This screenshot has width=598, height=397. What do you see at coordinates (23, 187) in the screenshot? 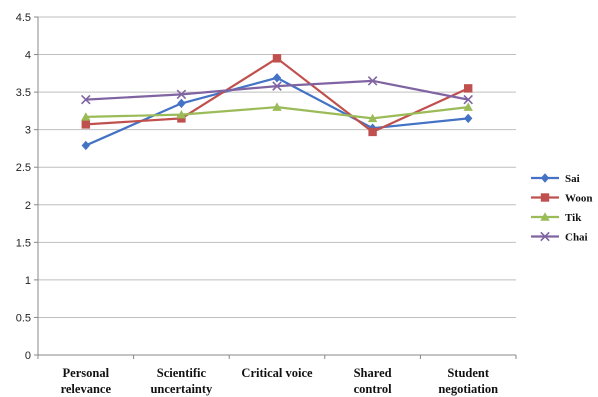
I see `y-axis-tick-labels: 0 0.5 1 1.5 2 2.5 3 3.5 4 4.5` at bounding box center [23, 187].